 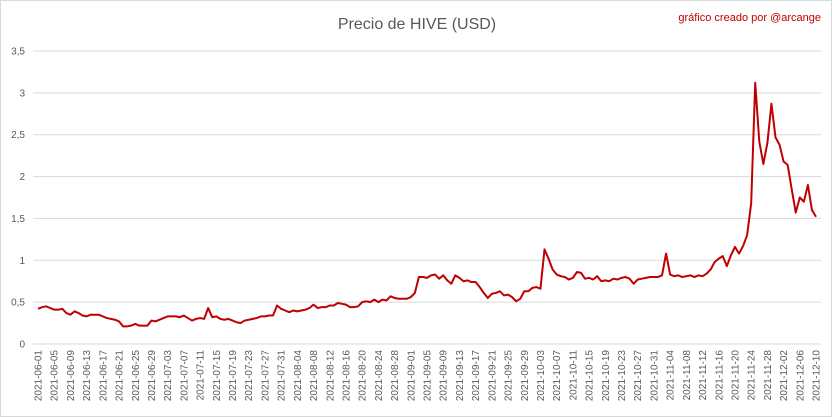 I want to click on x-tick-label: 2021-09-29, so click(x=525, y=376).